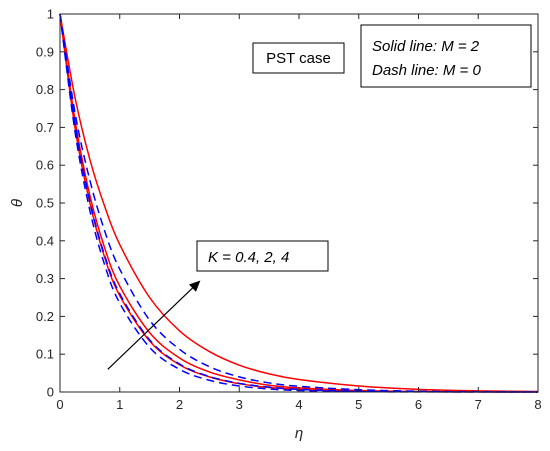  Describe the element at coordinates (179, 404) in the screenshot. I see `x-tick-label: 2` at that location.